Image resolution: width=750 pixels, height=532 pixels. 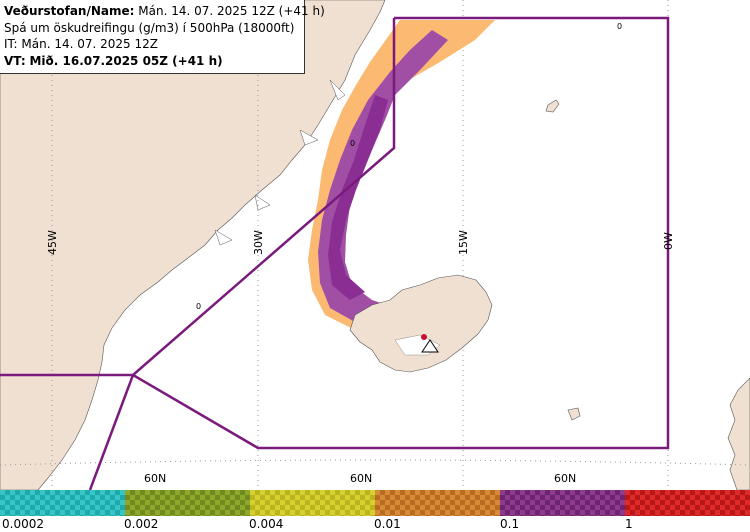 I want to click on legend-label-2: 0.002, so click(x=141, y=524).